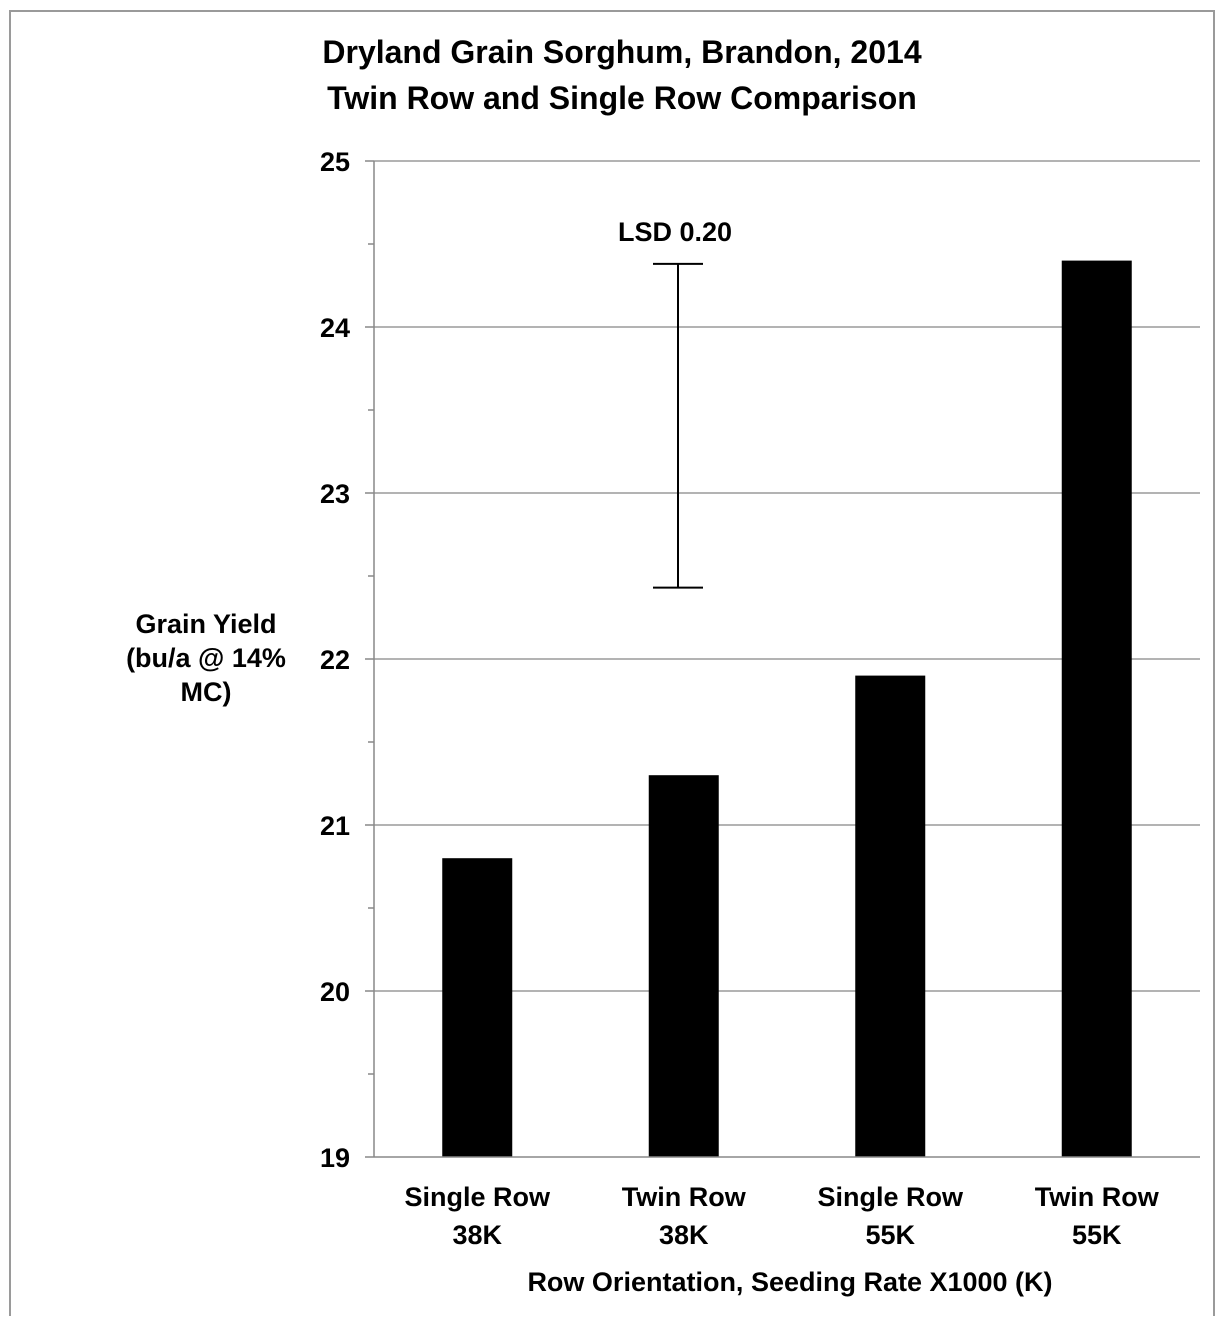  Describe the element at coordinates (675, 403) in the screenshot. I see `lsd-annotation: LSD 0.20` at that location.